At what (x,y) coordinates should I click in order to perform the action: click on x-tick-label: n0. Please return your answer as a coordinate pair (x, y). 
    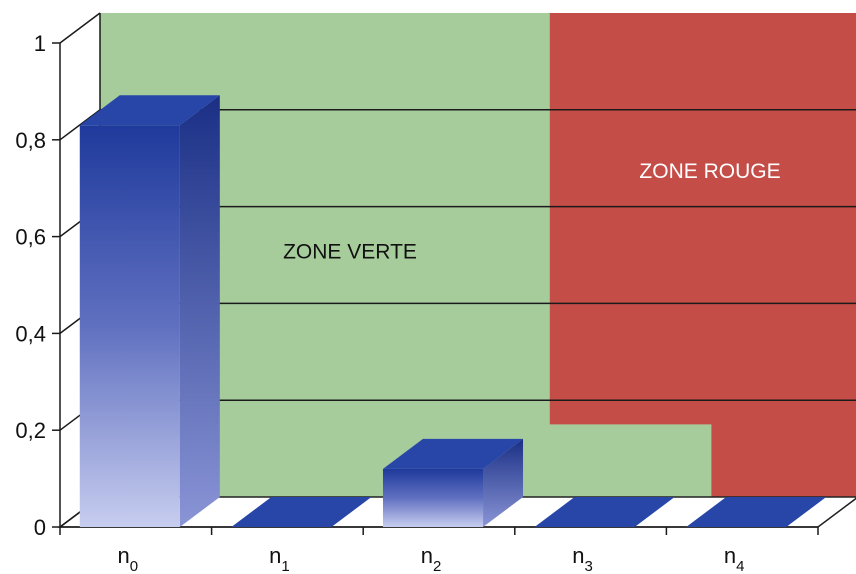
    Looking at the image, I should click on (128, 558).